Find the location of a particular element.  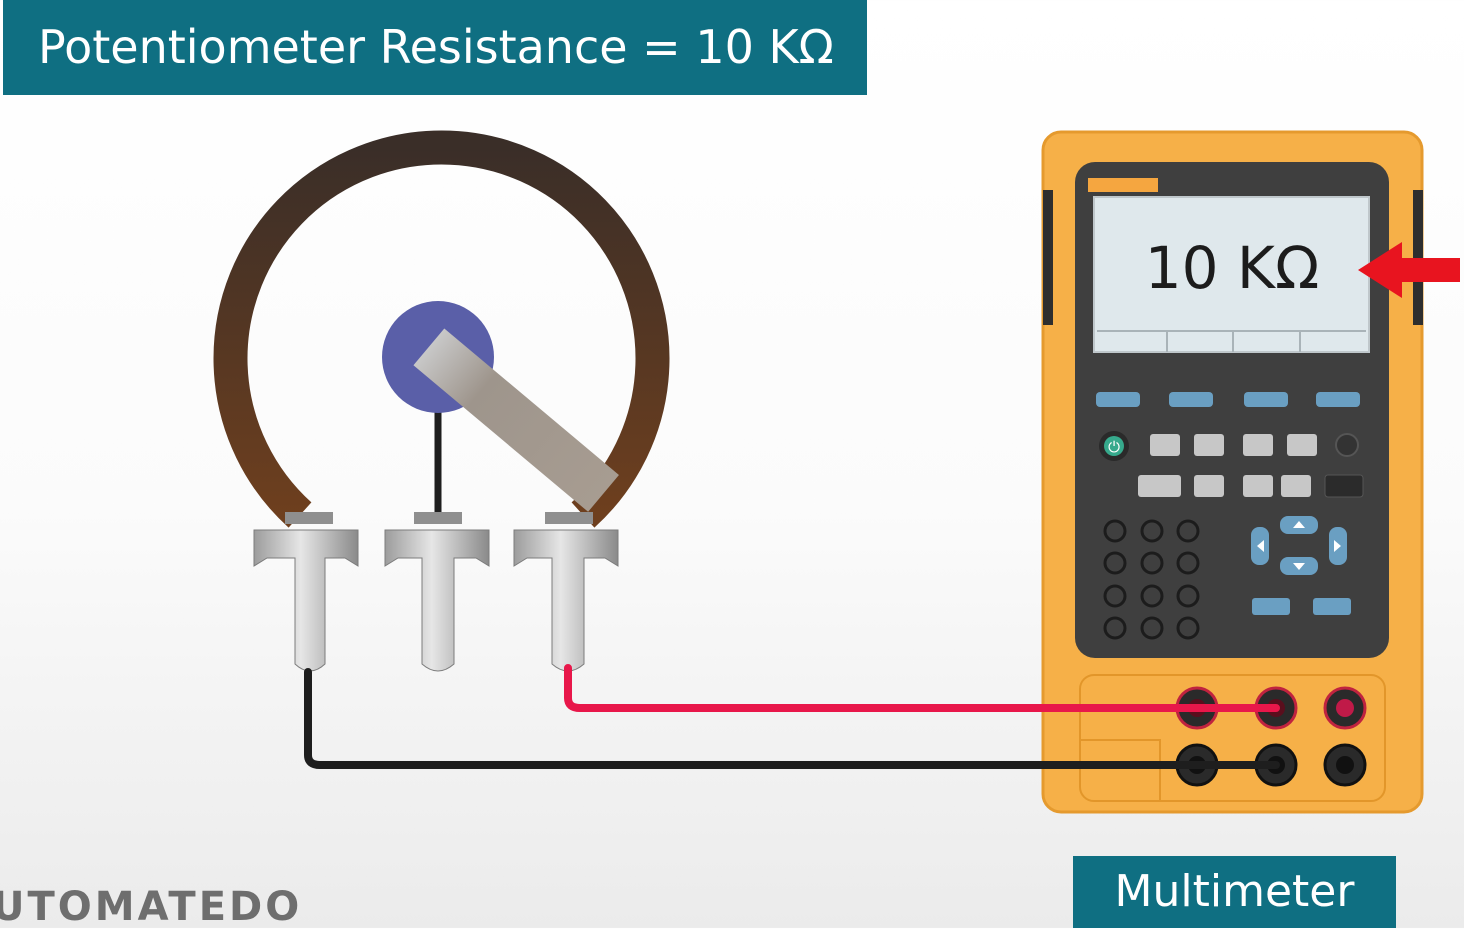

input-jack is located at coordinates (1345, 708).